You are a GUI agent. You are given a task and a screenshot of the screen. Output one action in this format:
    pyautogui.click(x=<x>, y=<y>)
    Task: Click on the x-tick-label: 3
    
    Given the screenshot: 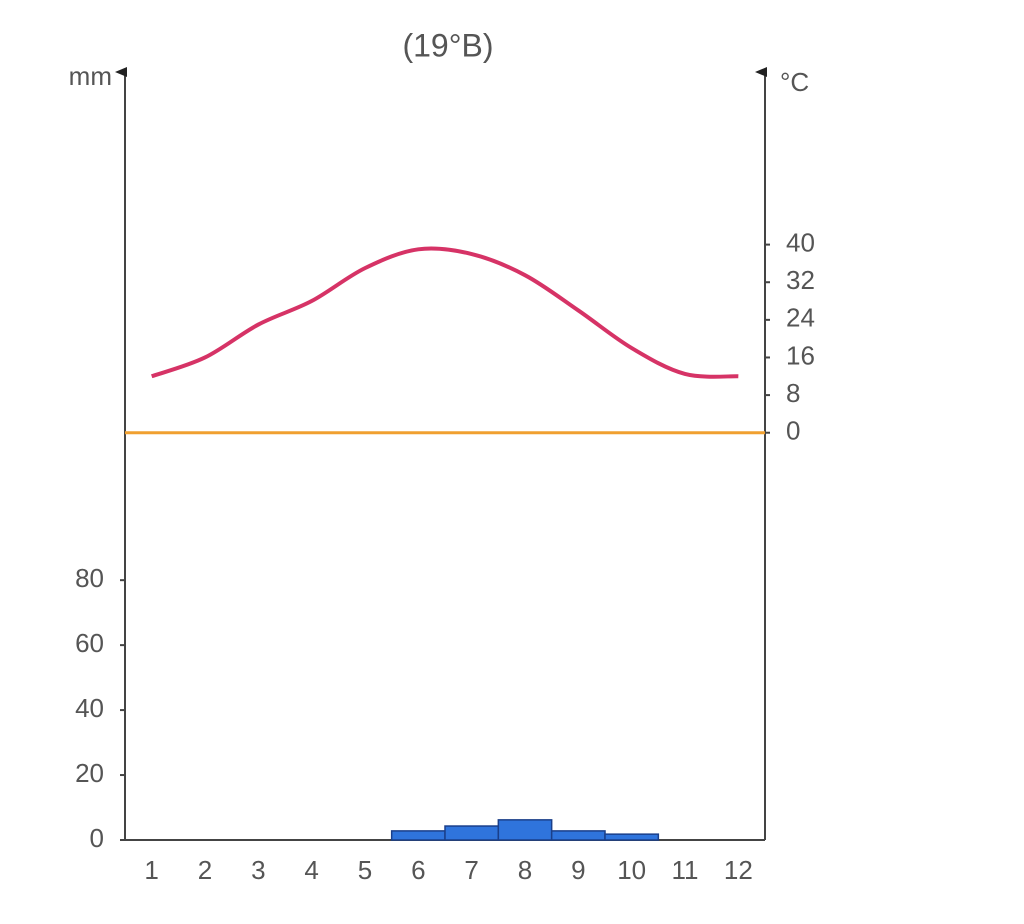 What is the action you would take?
    pyautogui.click(x=258, y=870)
    